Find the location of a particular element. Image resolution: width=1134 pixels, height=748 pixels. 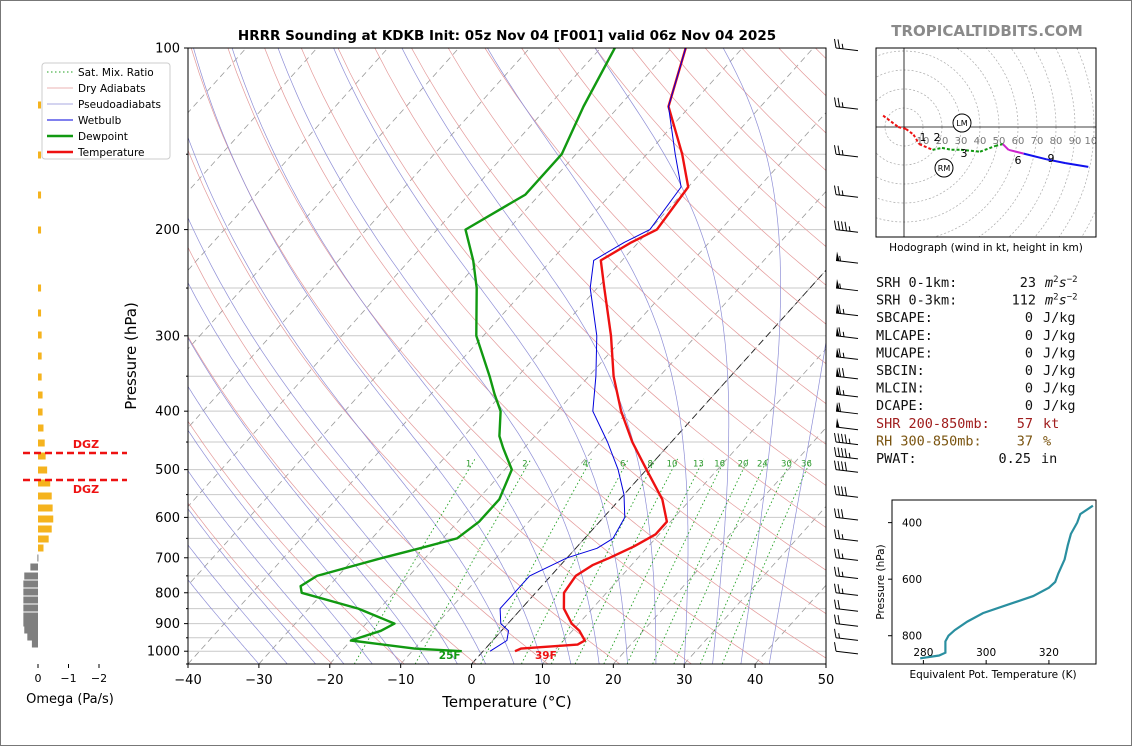

hodograph-marker-circle is located at coordinates (944, 168).